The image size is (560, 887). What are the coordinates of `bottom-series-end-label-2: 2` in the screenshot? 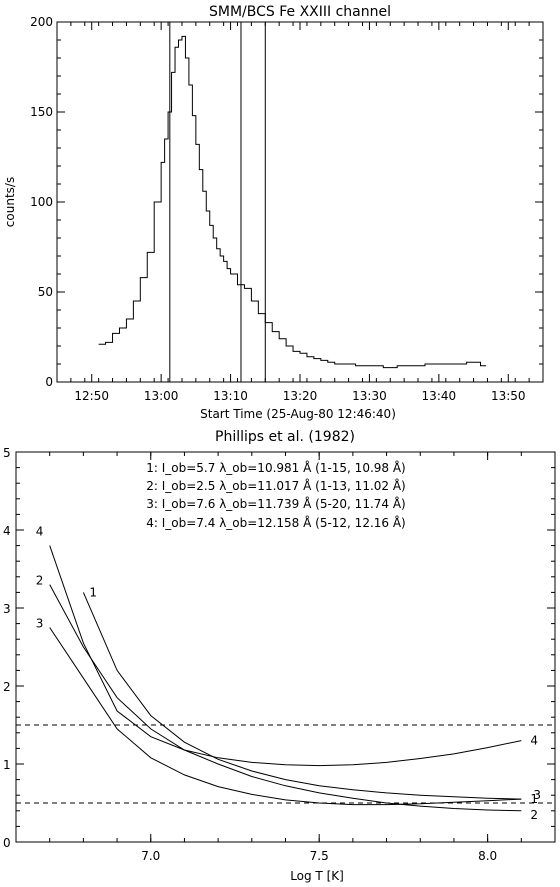 It's located at (534, 815).